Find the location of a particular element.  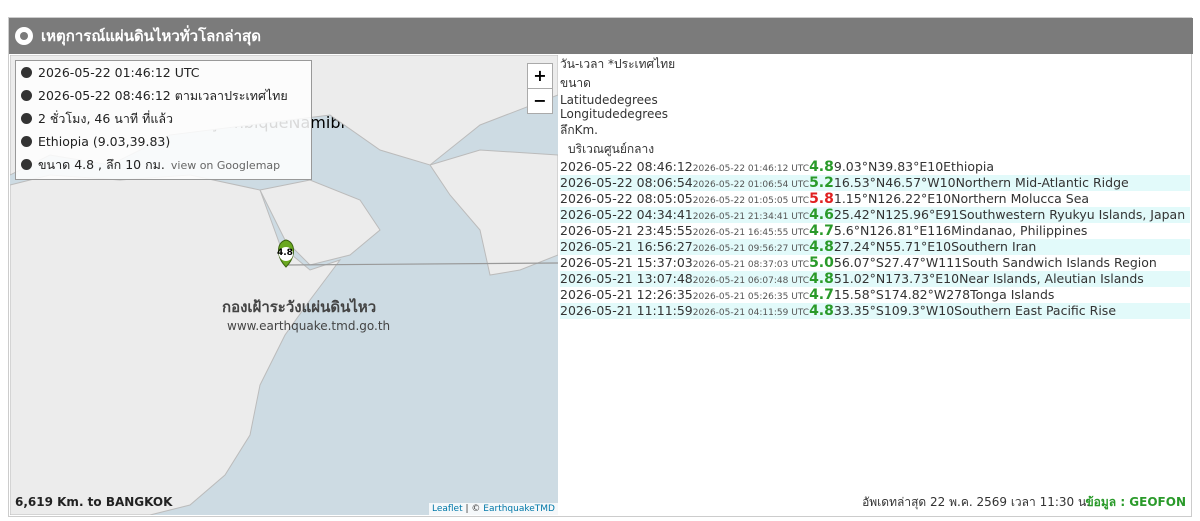

latitude: 5.6°N is located at coordinates (851, 230).